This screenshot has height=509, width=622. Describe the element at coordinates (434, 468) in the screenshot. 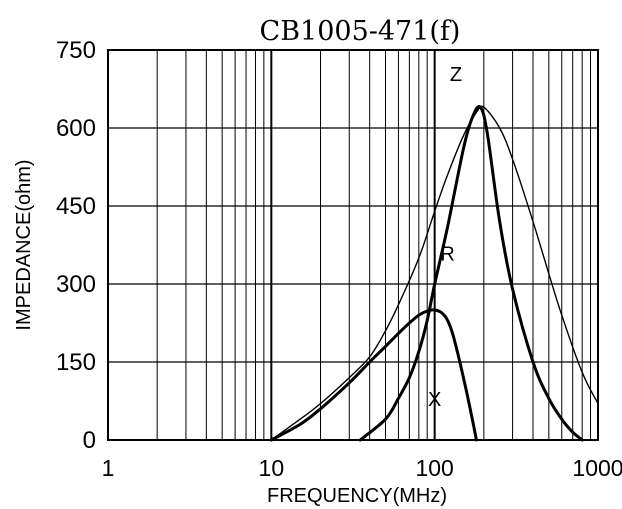

I see `x-tick-label: 100` at that location.